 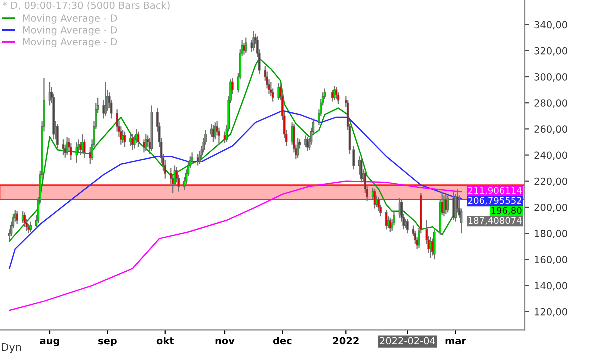 I want to click on x-tick-label: 2022, so click(x=346, y=341).